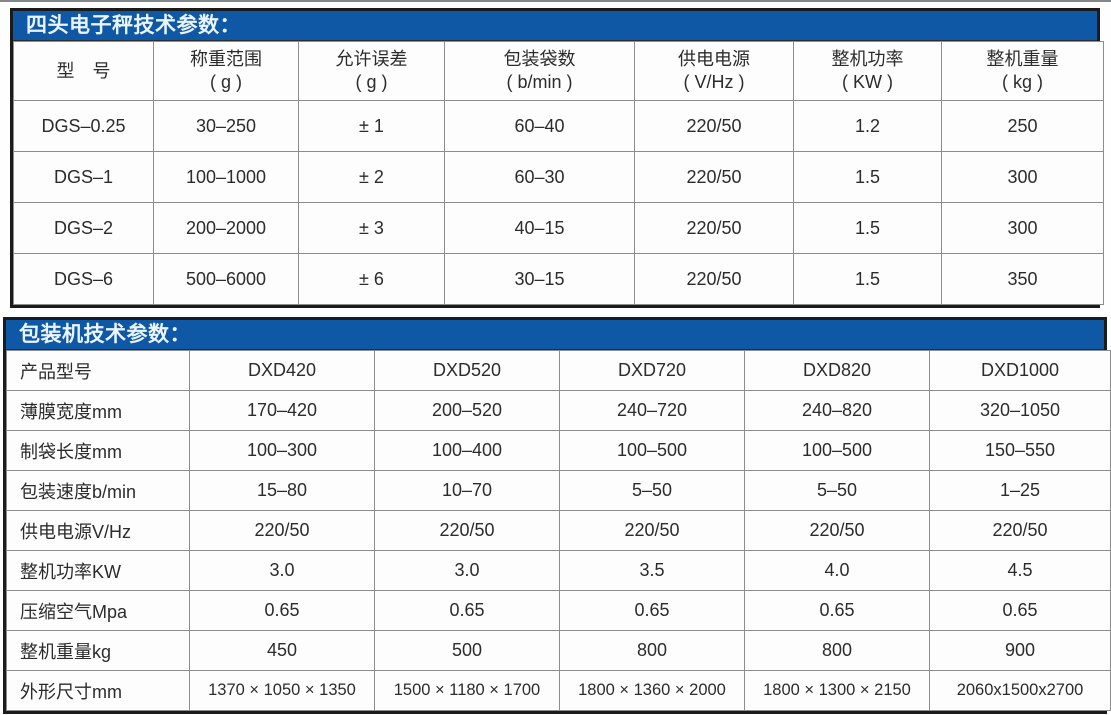  Describe the element at coordinates (98, 650) in the screenshot. I see `packer-row-label: 整机重量kg` at that location.